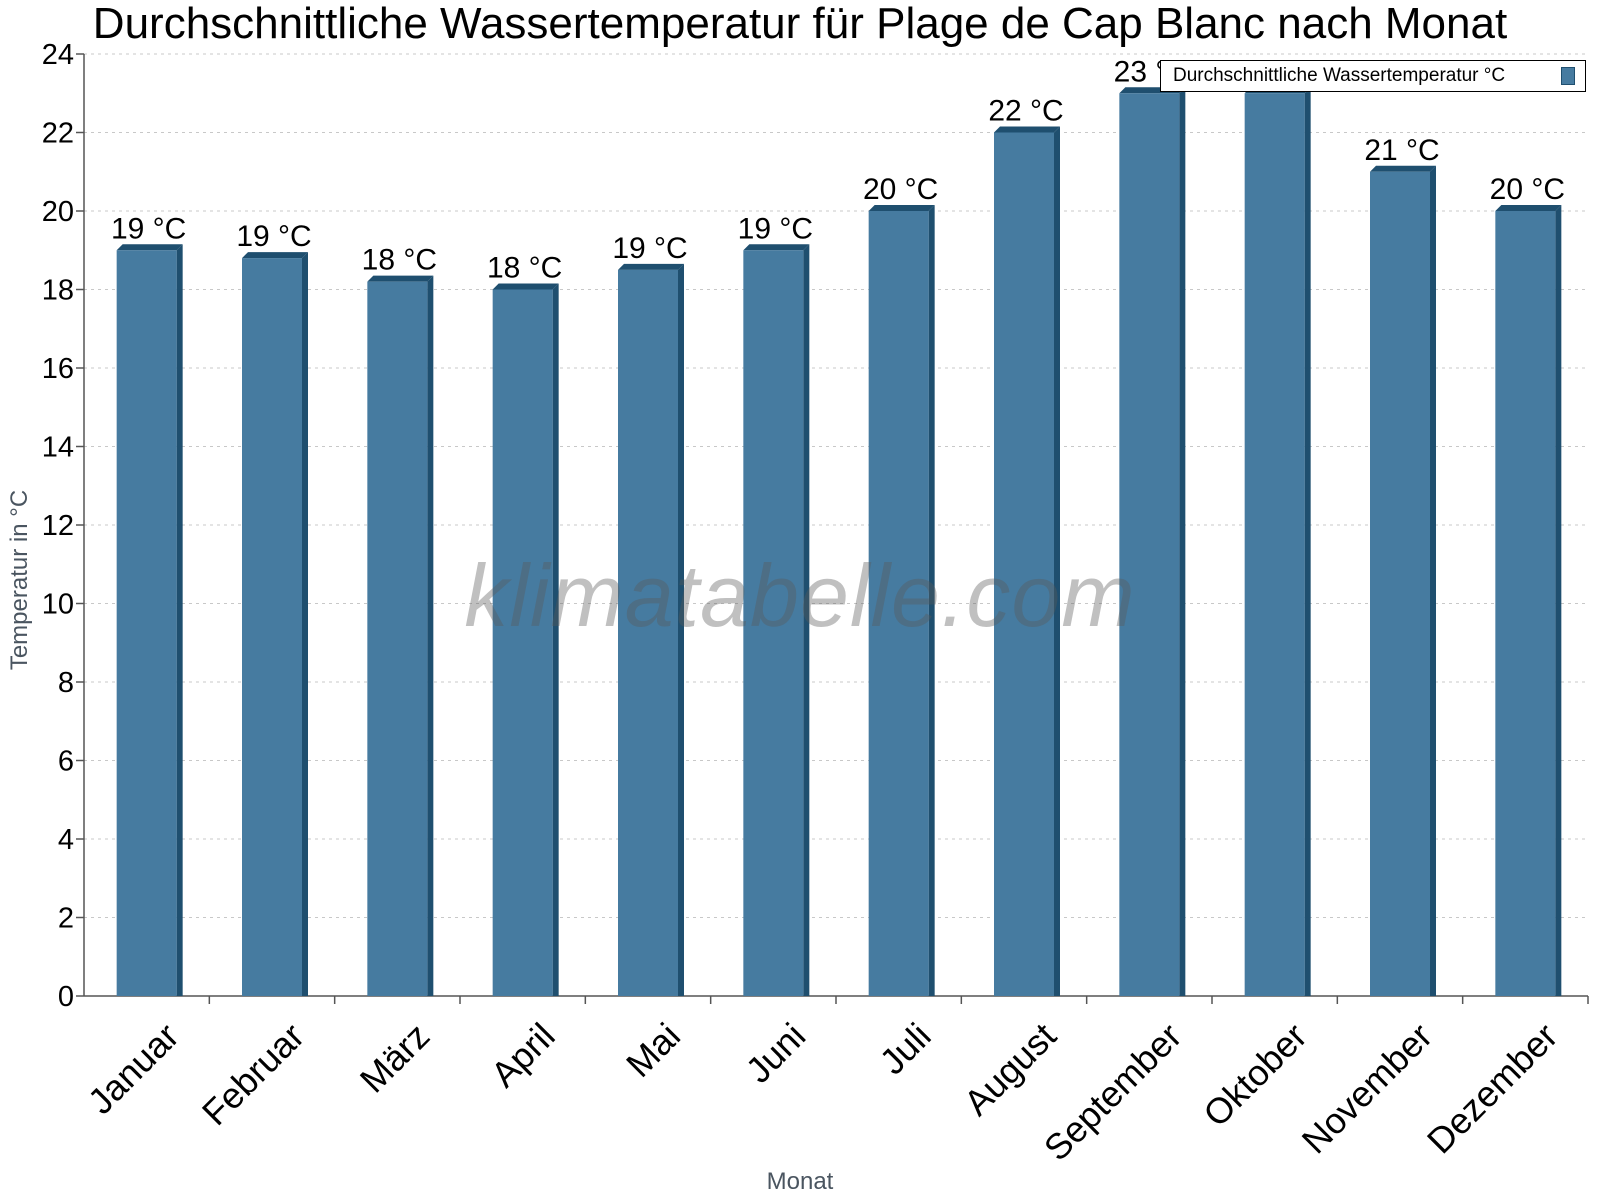  I want to click on x-tick-label: September, so click(1113, 1092).